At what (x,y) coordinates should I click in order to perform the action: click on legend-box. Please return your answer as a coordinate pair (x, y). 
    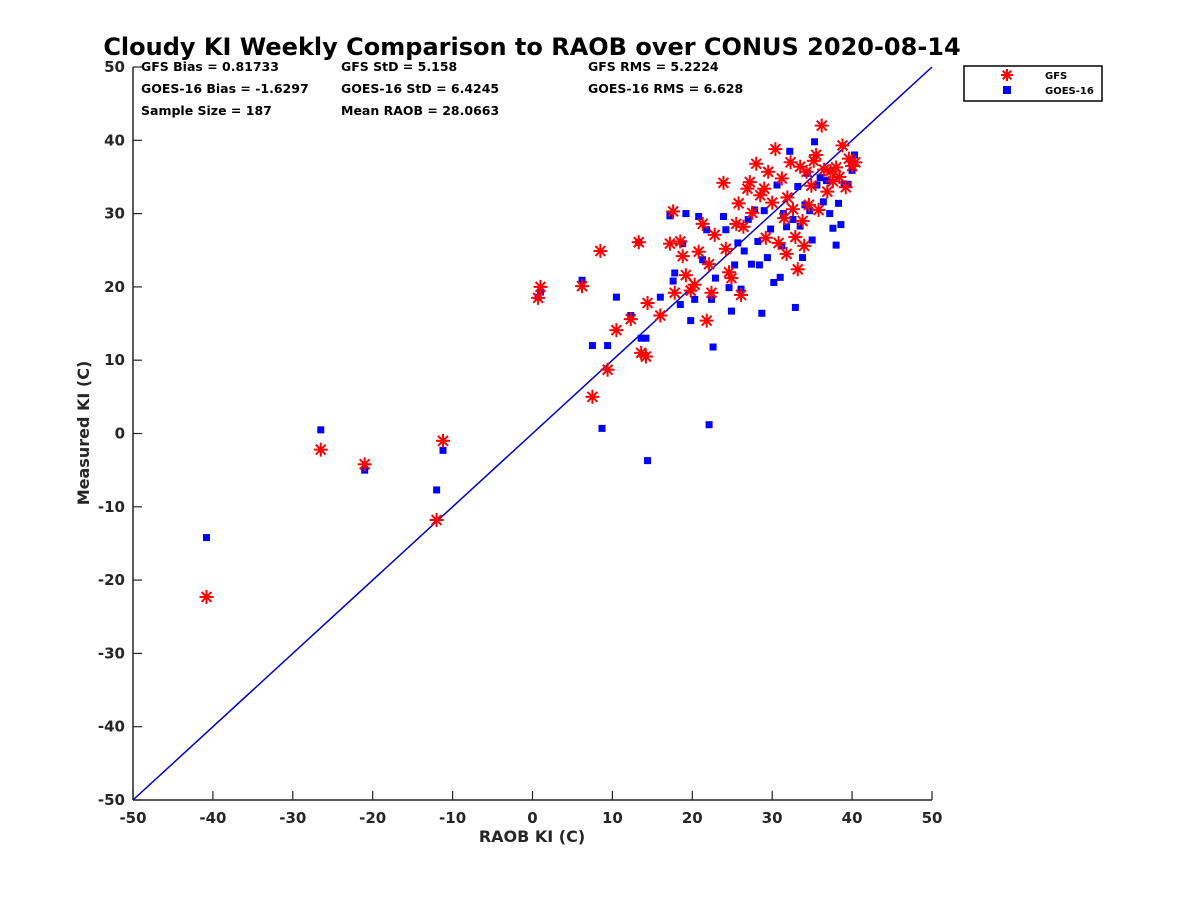
    Looking at the image, I should click on (1033, 83).